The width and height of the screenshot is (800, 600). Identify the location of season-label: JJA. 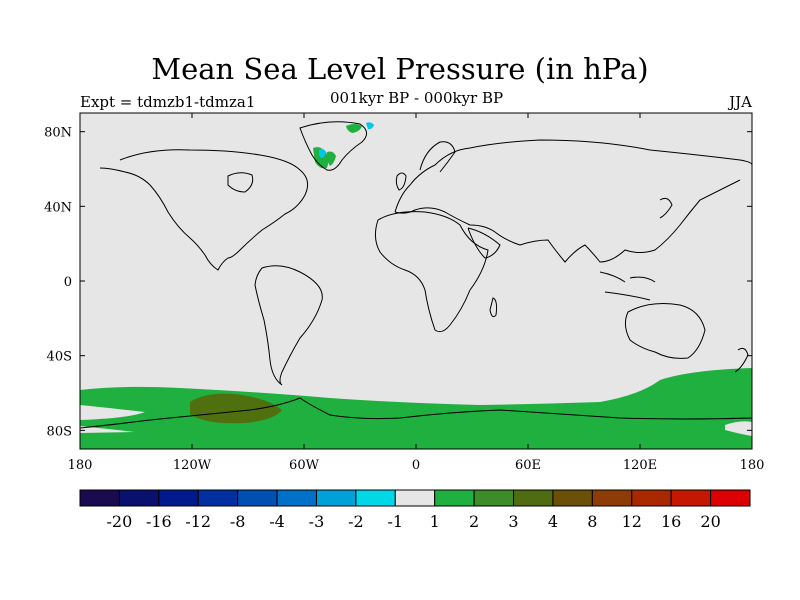
(740, 102).